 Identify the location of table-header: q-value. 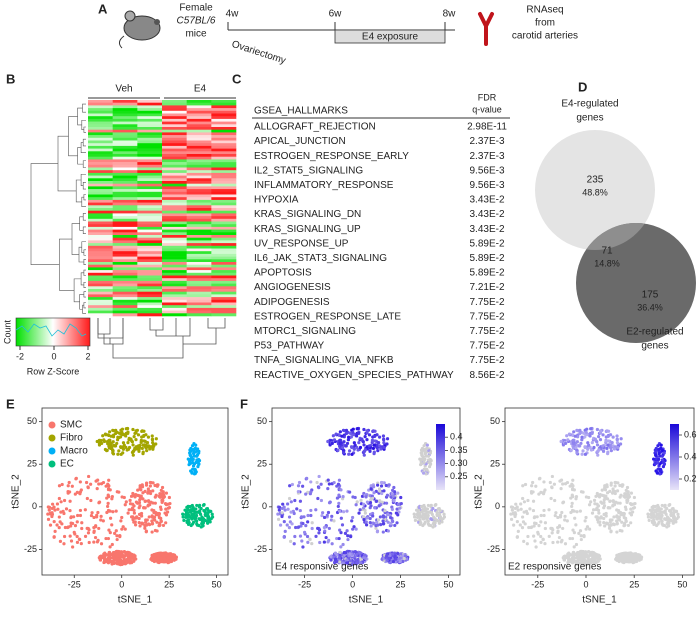
(487, 109).